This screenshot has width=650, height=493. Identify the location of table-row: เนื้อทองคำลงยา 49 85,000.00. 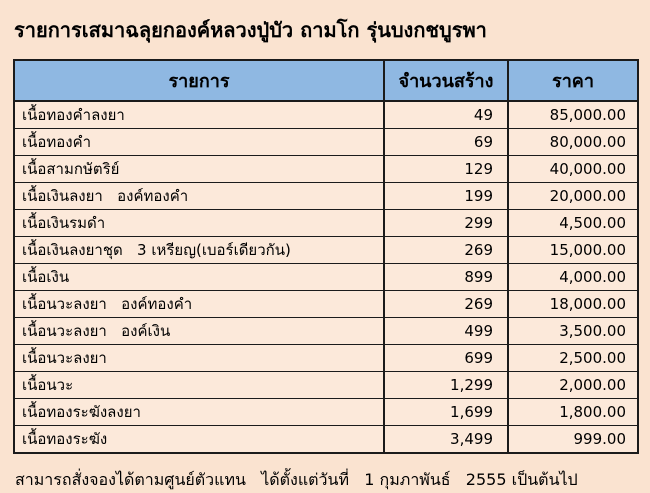
(326, 114).